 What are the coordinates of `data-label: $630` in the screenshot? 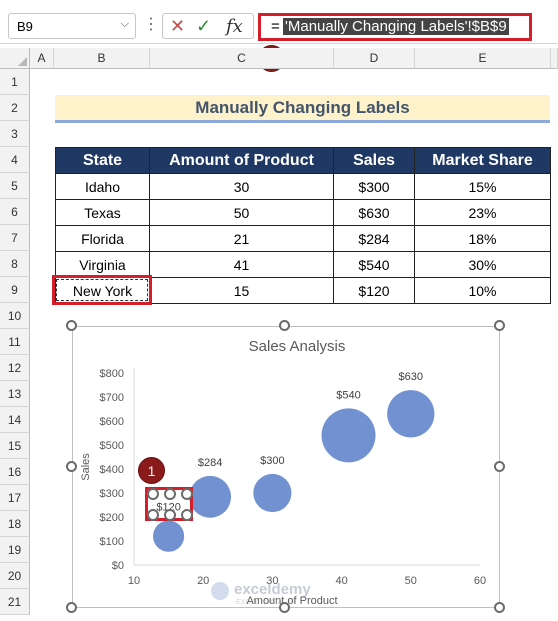 It's located at (411, 377).